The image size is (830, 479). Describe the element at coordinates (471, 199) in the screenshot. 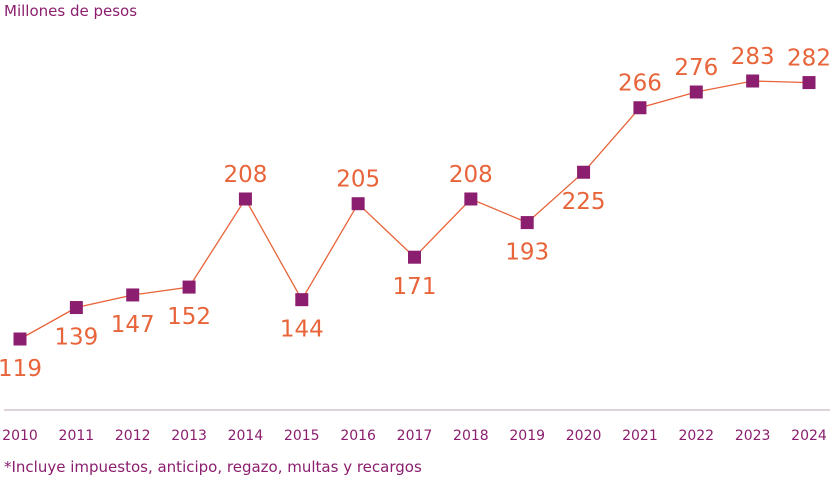

I see `data-point-2018` at that location.